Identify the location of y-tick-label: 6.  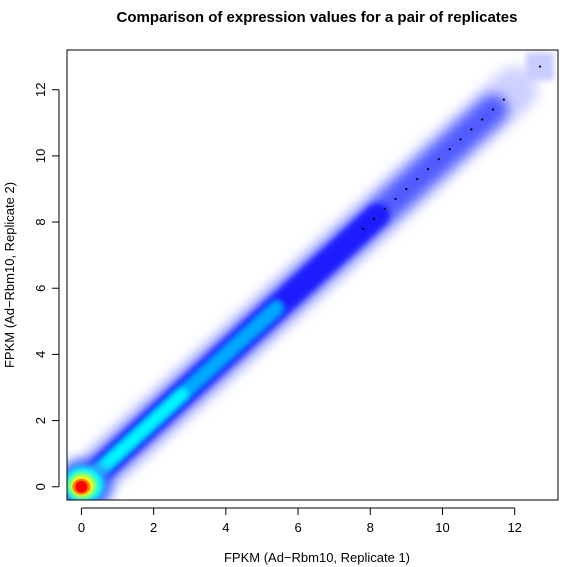
(40, 288).